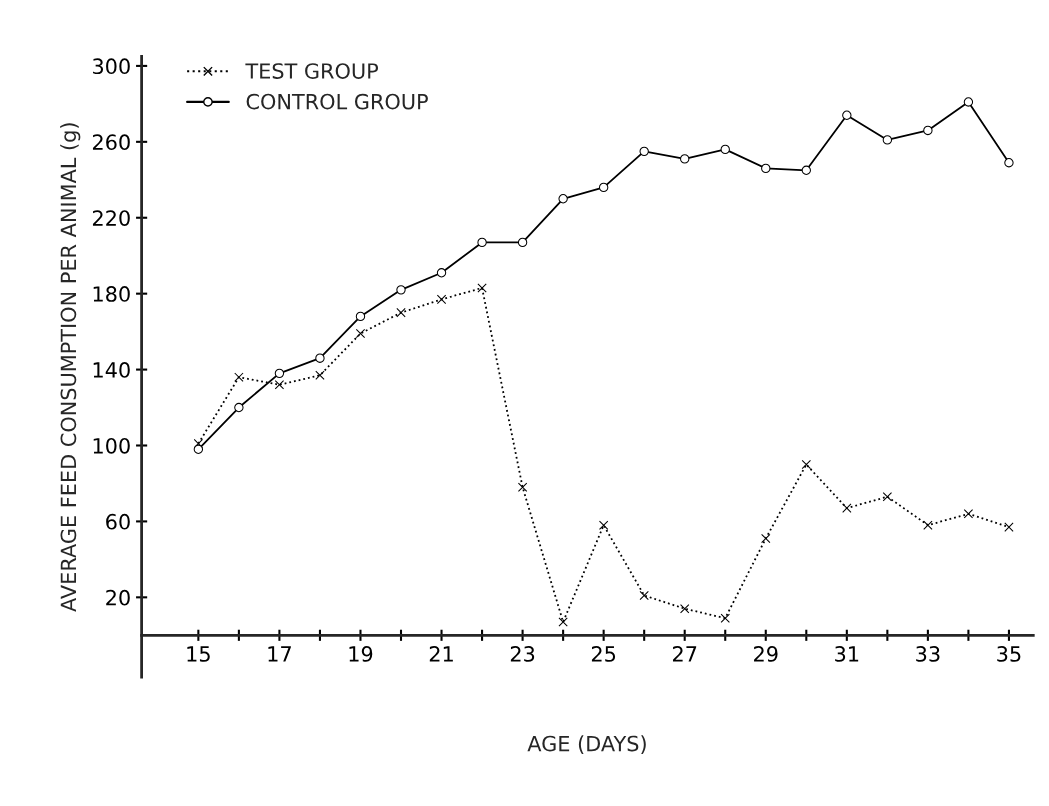  Describe the element at coordinates (928, 654) in the screenshot. I see `x-tick-label: 33` at that location.